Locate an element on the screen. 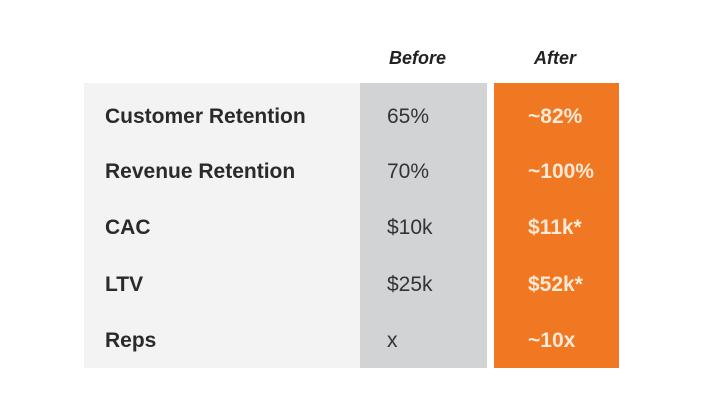 The image size is (702, 400). after-value: $52k* is located at coordinates (555, 284).